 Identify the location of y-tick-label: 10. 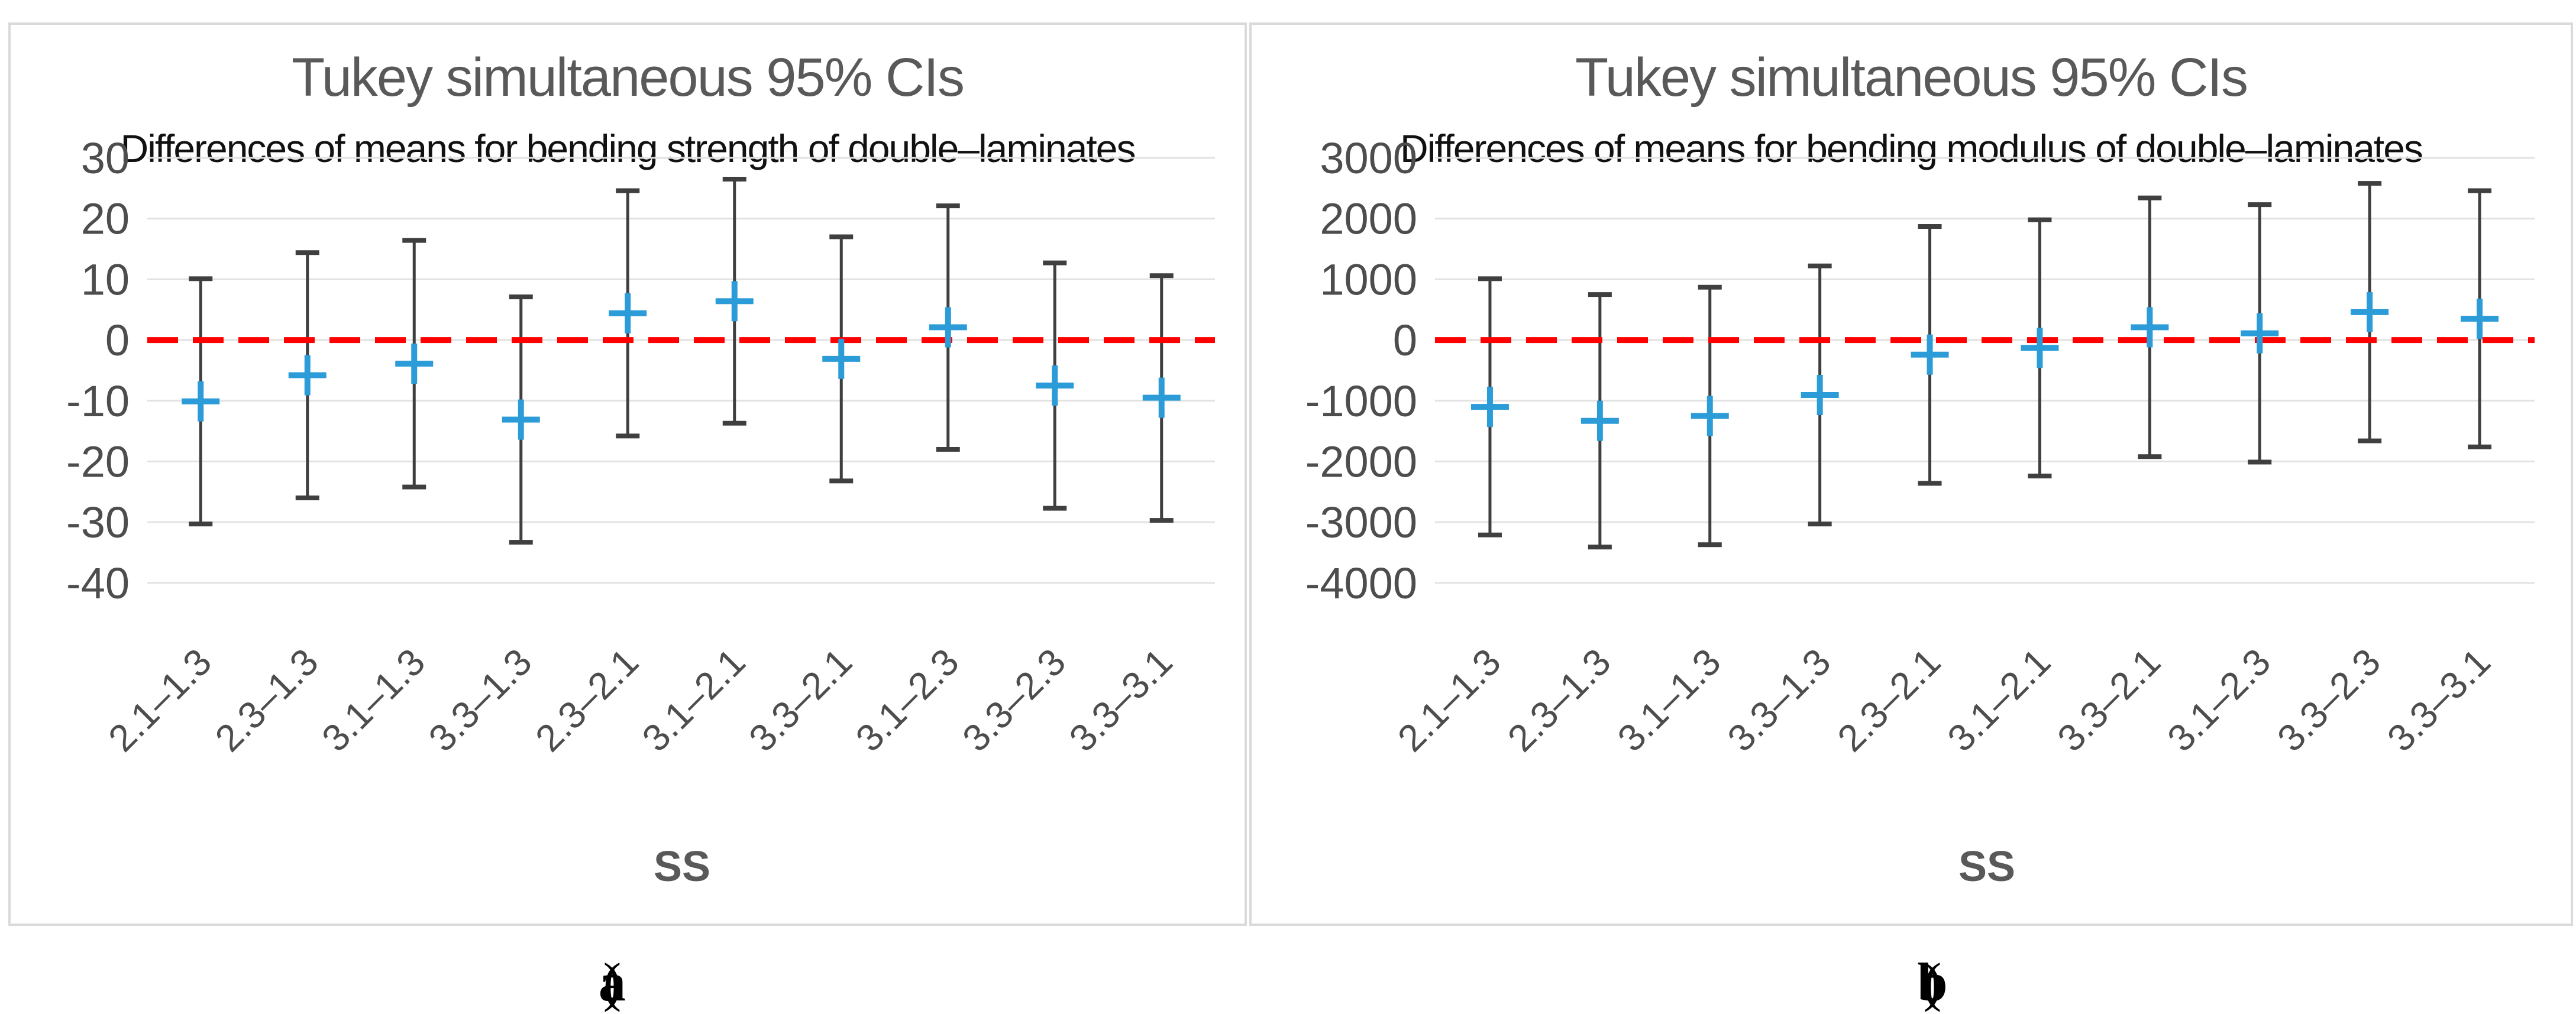
(105, 279).